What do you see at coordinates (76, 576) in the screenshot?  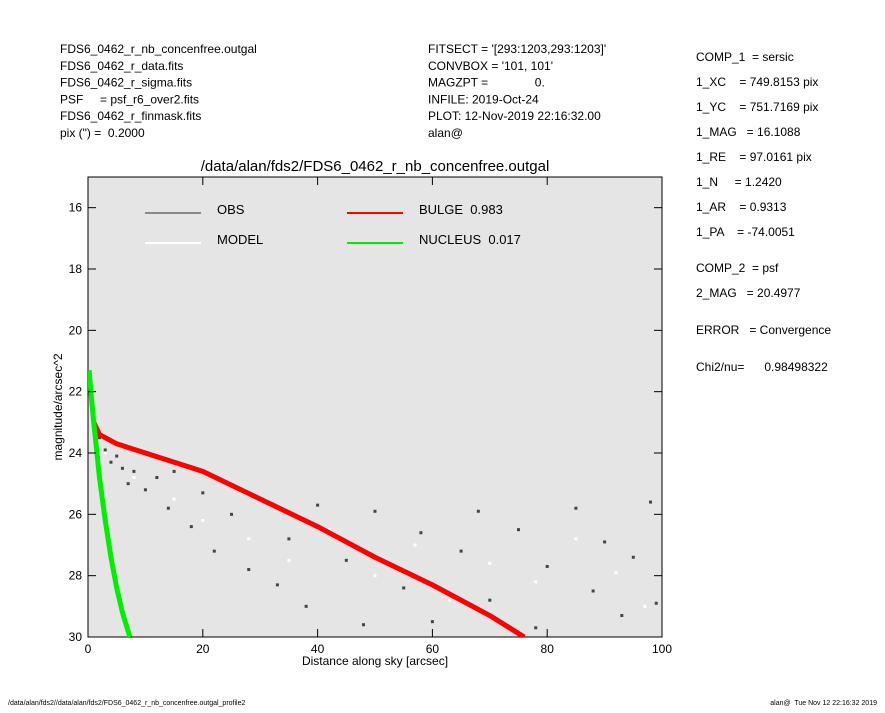 I see `y-tick-label: 28` at bounding box center [76, 576].